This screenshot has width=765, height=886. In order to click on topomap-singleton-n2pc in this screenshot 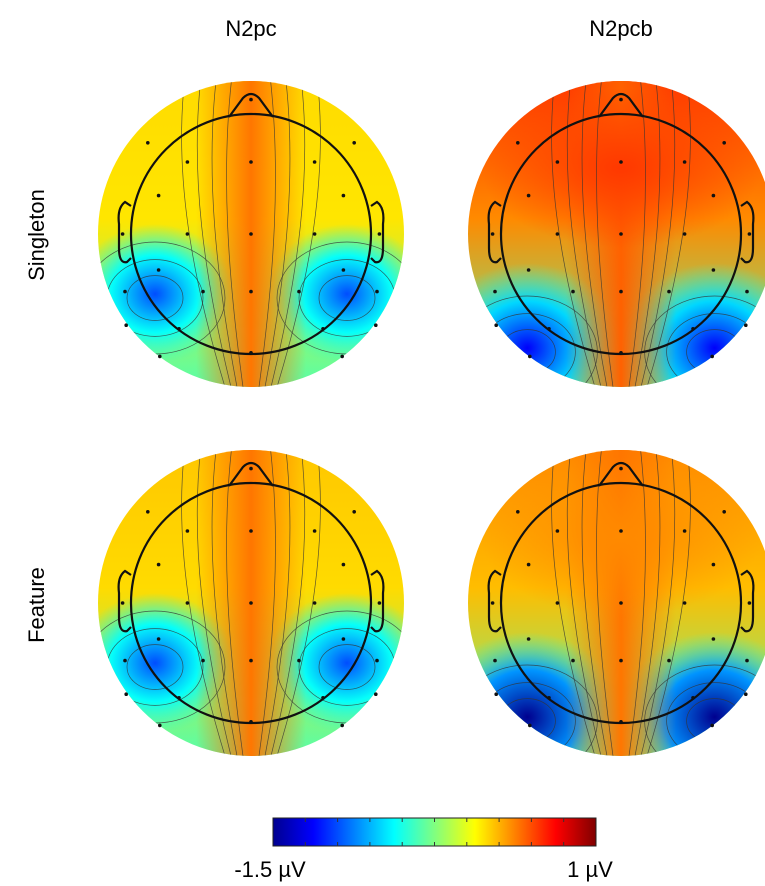, I will do `click(251, 234)`.